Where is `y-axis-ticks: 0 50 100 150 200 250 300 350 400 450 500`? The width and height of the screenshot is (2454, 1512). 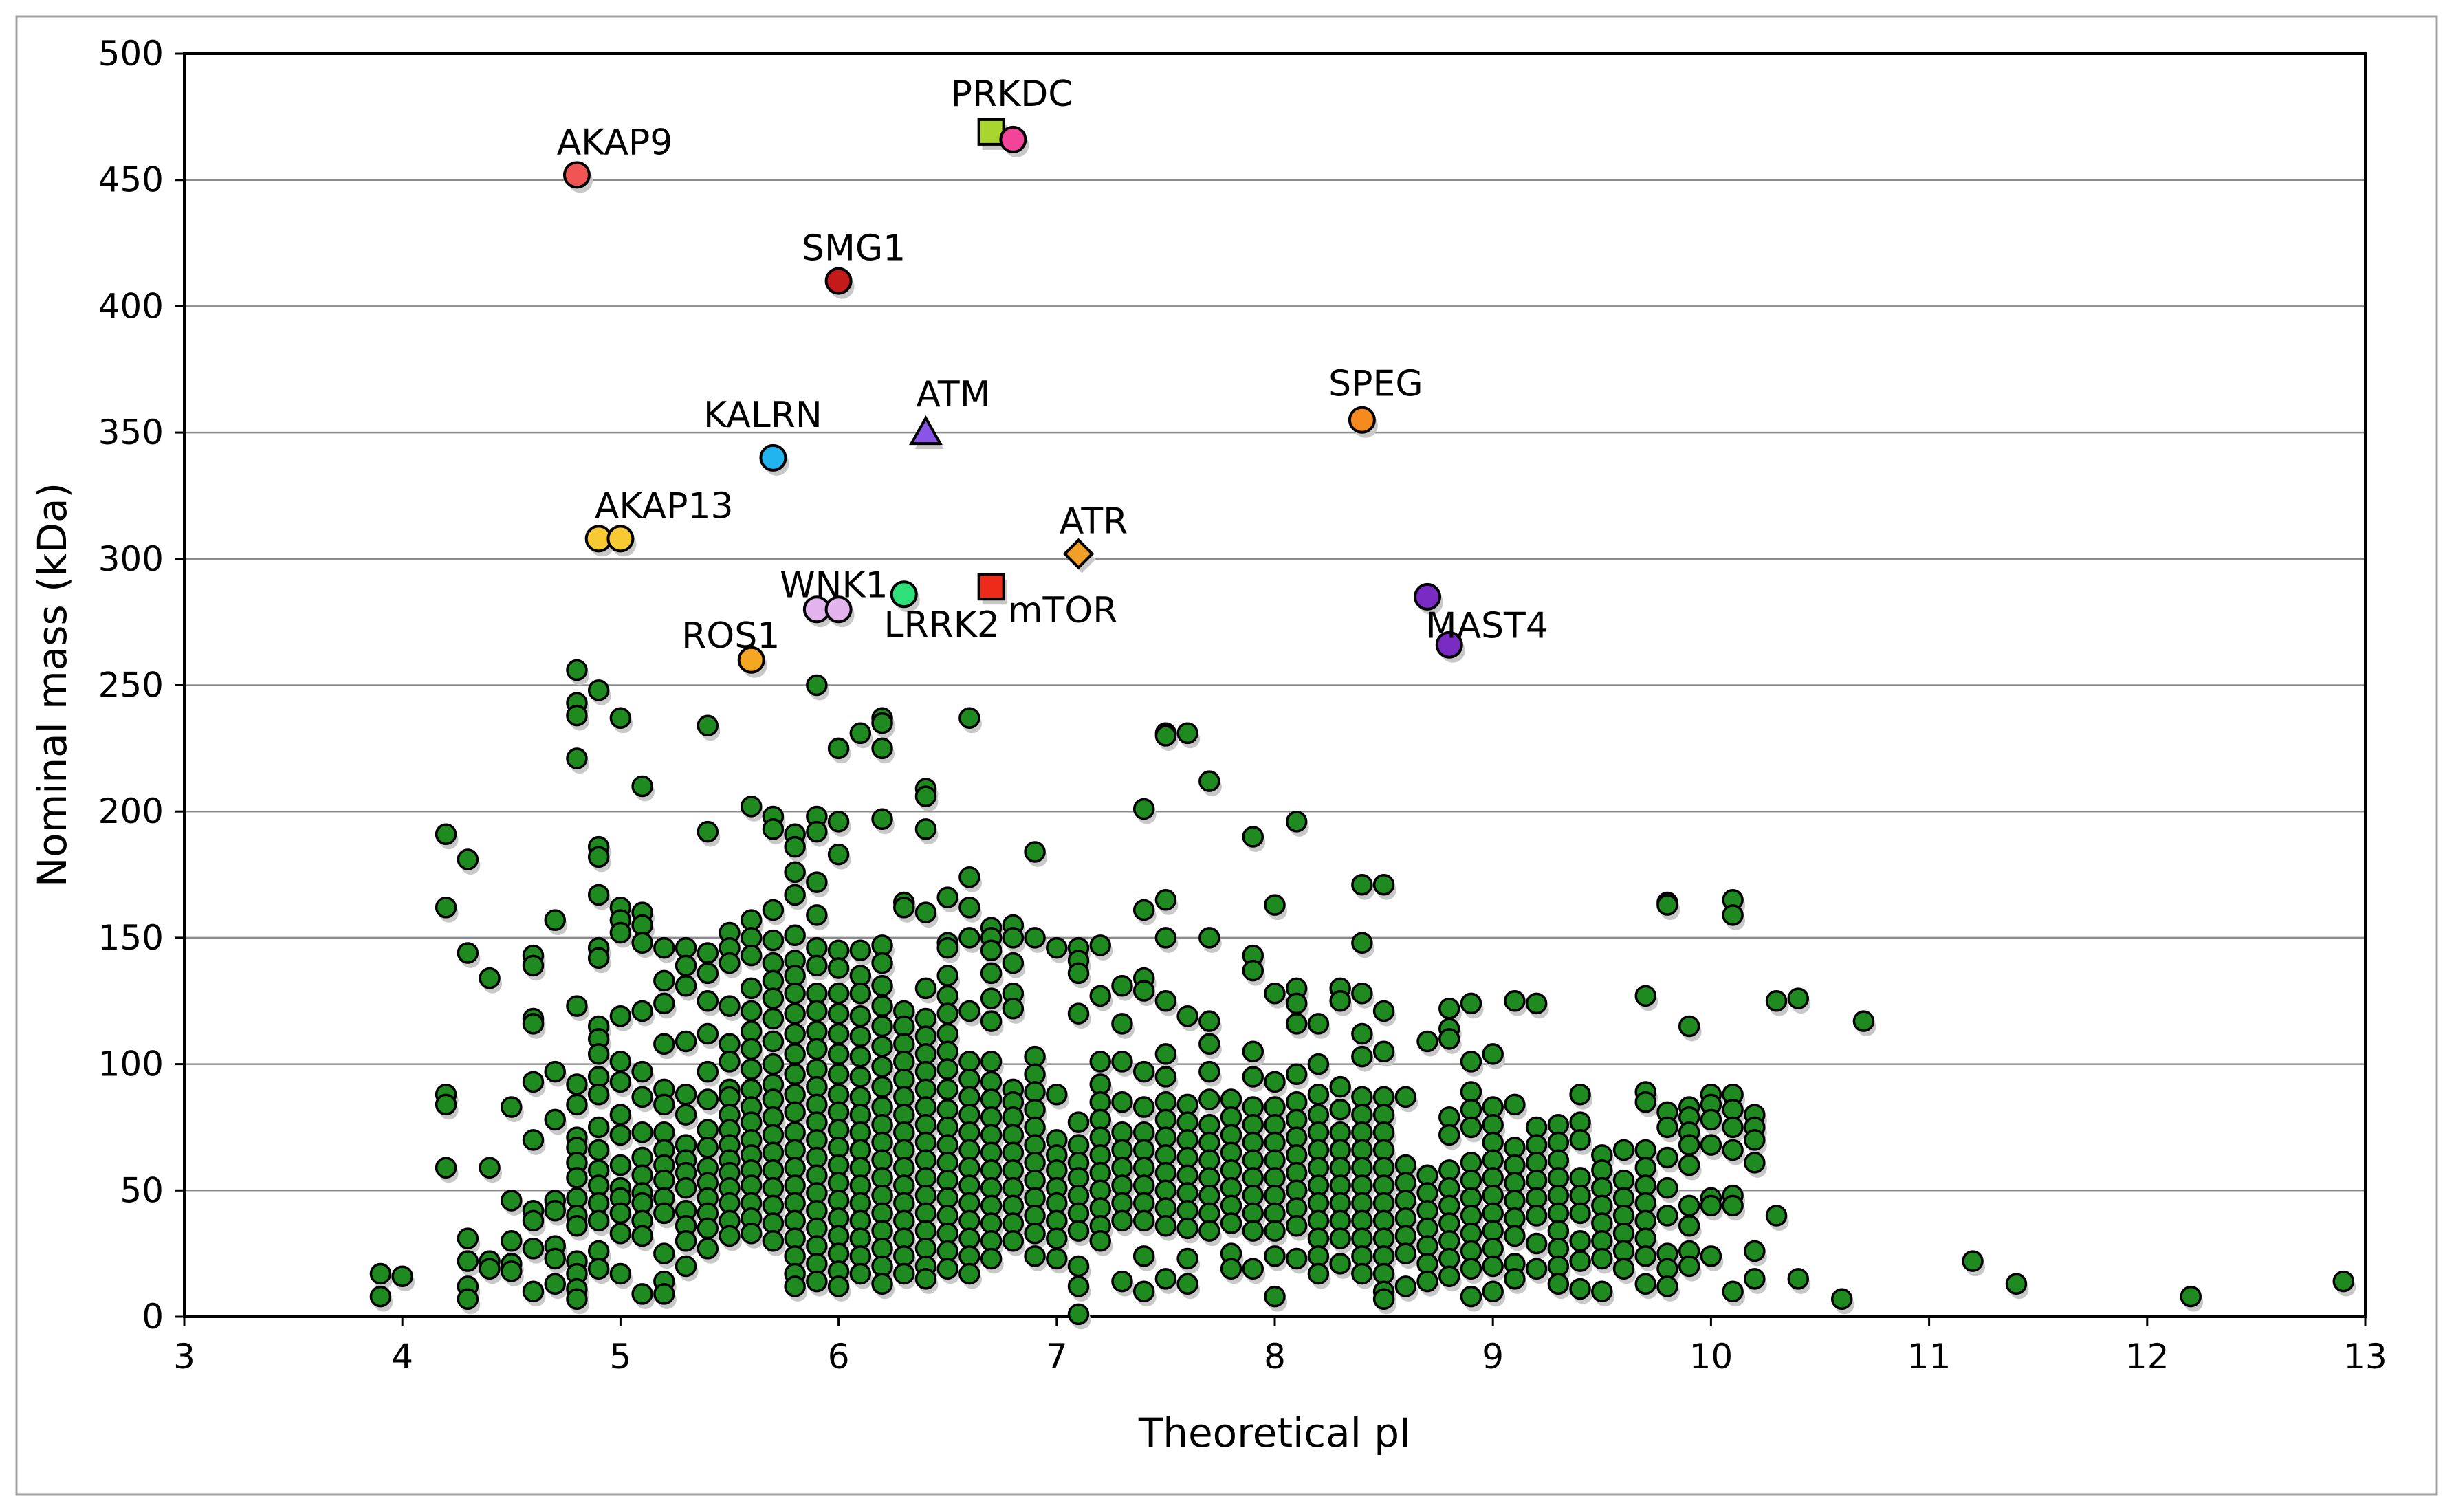
y-axis-ticks: 0 50 100 150 200 250 300 350 400 450 500 is located at coordinates (141, 685).